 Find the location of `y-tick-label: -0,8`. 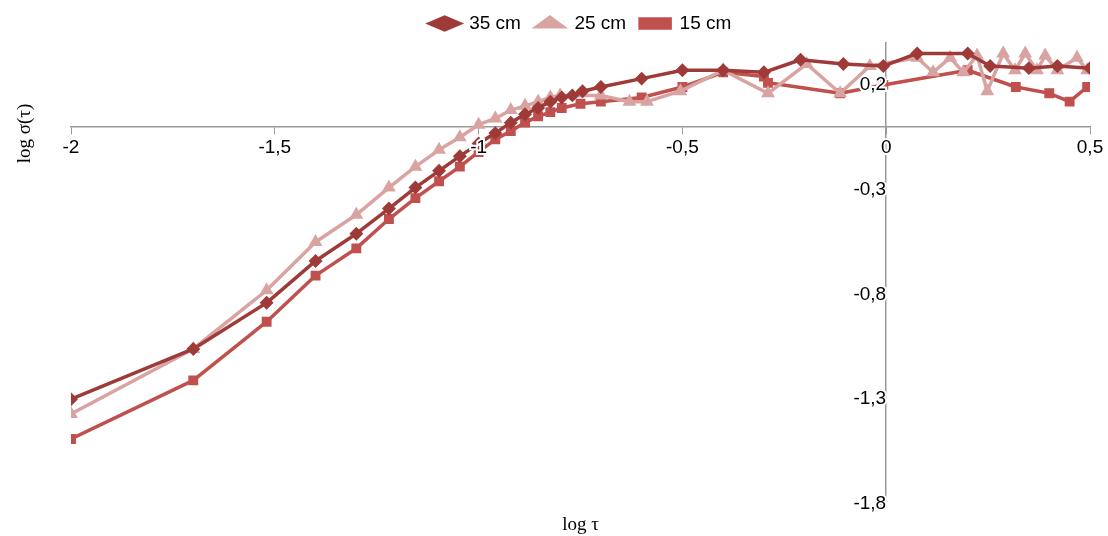

y-tick-label: -0,8 is located at coordinates (870, 293).